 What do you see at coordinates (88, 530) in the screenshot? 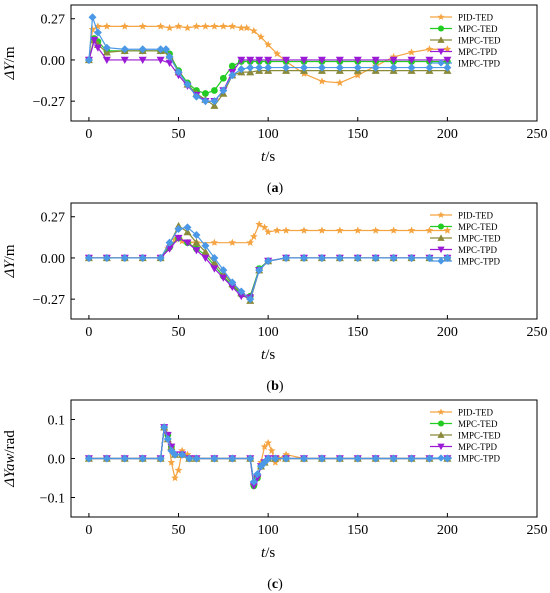
I see `x-tick-label: 0` at bounding box center [88, 530].